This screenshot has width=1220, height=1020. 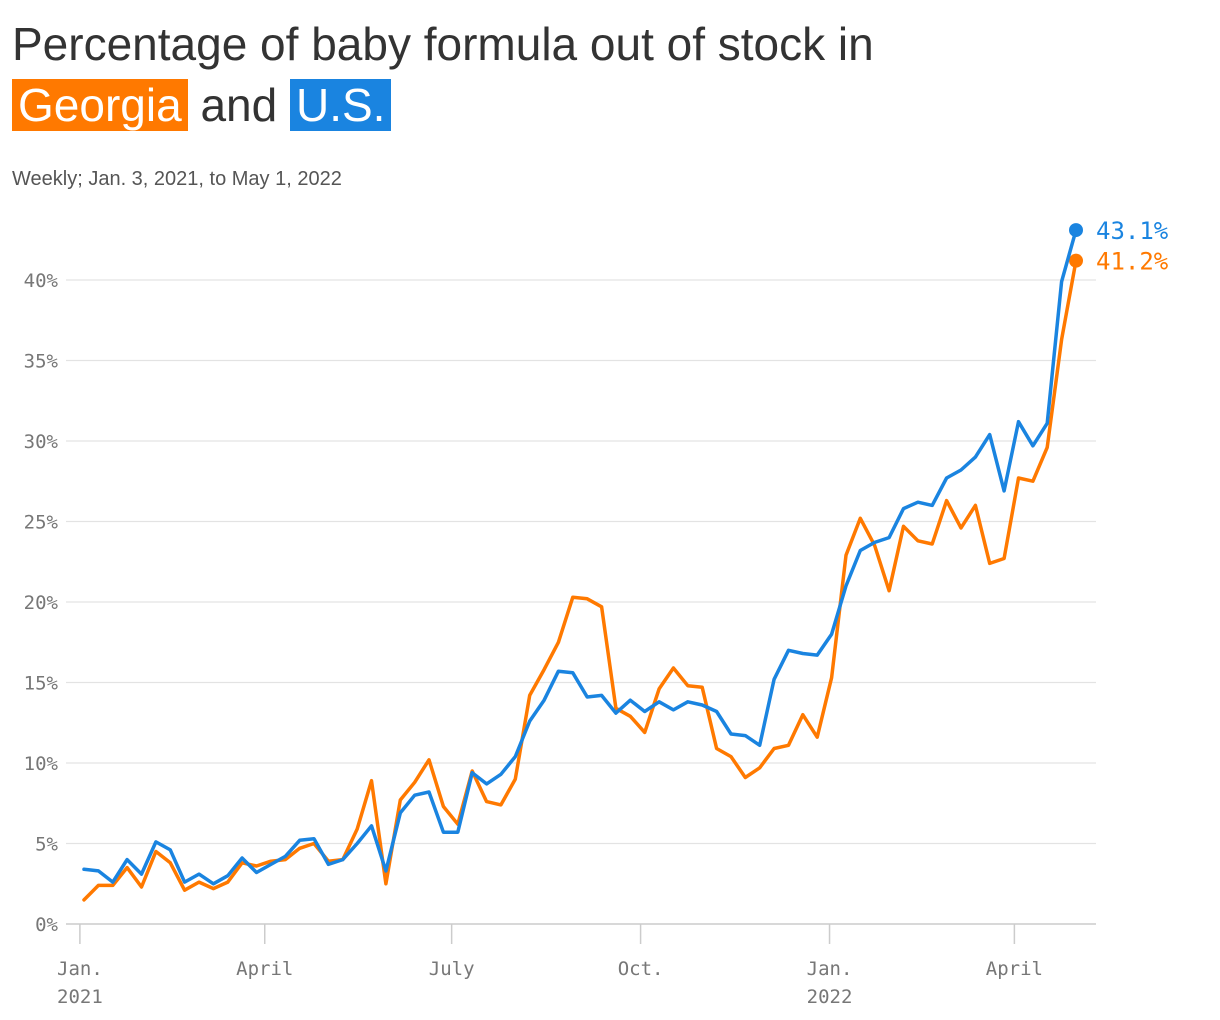 I want to click on x-tick-label-year: 2022, so click(x=830, y=997).